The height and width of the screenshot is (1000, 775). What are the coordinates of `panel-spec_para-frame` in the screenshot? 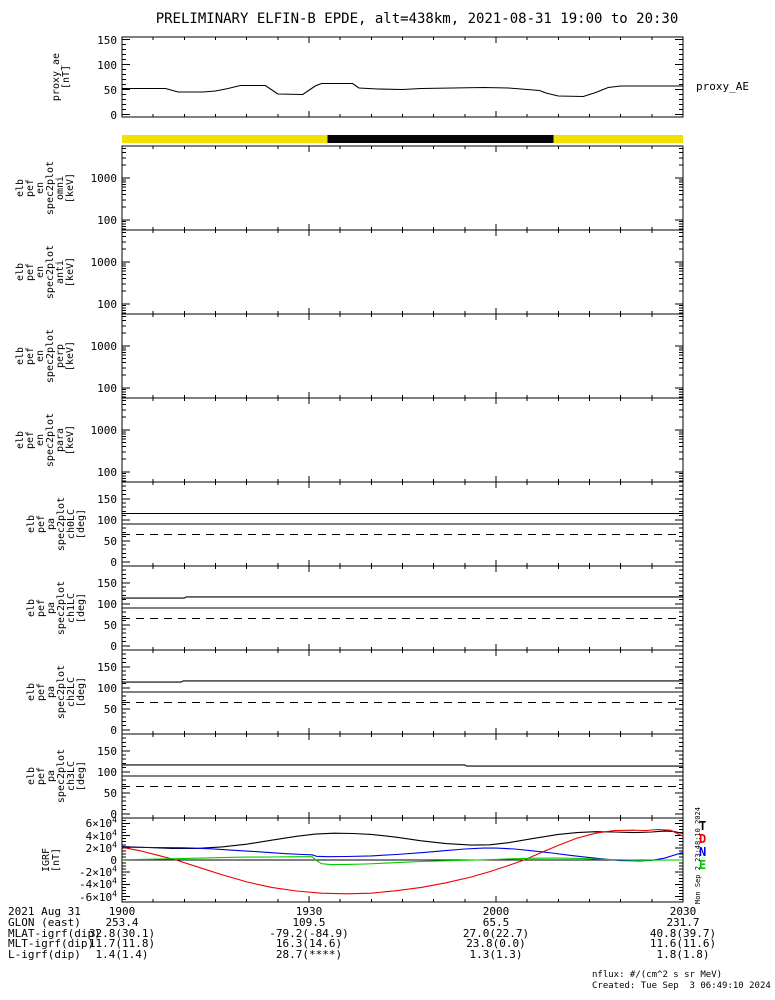 It's located at (402, 440).